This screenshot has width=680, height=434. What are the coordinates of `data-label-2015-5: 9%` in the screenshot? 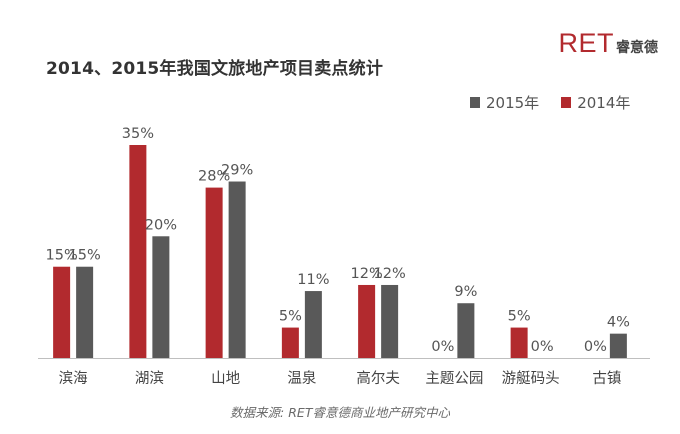 It's located at (465, 292).